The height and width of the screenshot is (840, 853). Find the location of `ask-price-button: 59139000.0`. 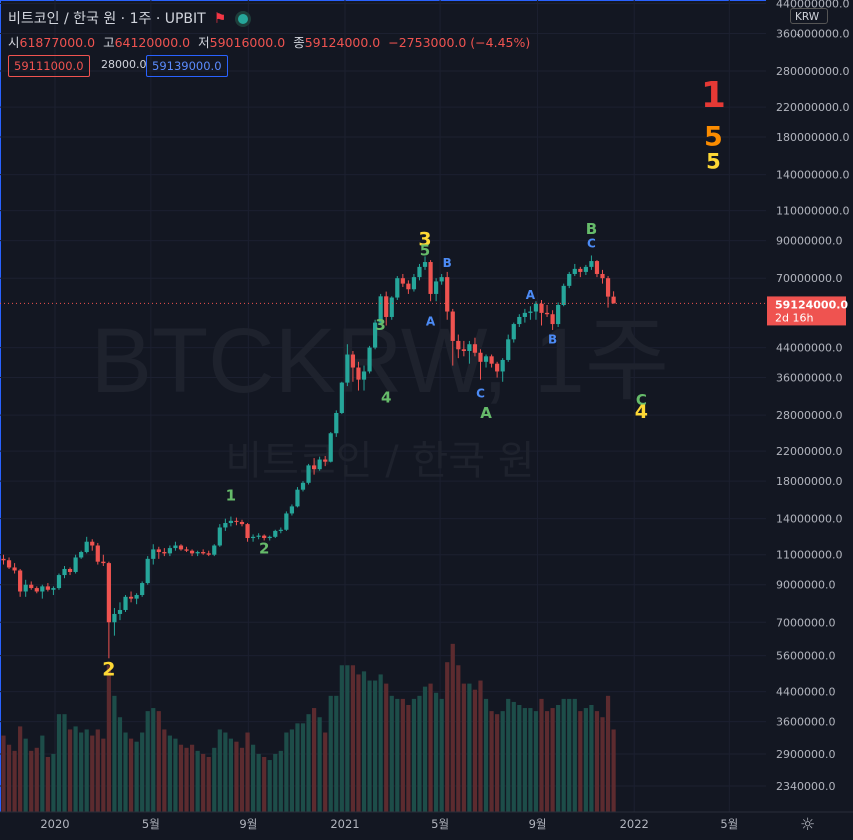

ask-price-button: 59139000.0 is located at coordinates (187, 66).